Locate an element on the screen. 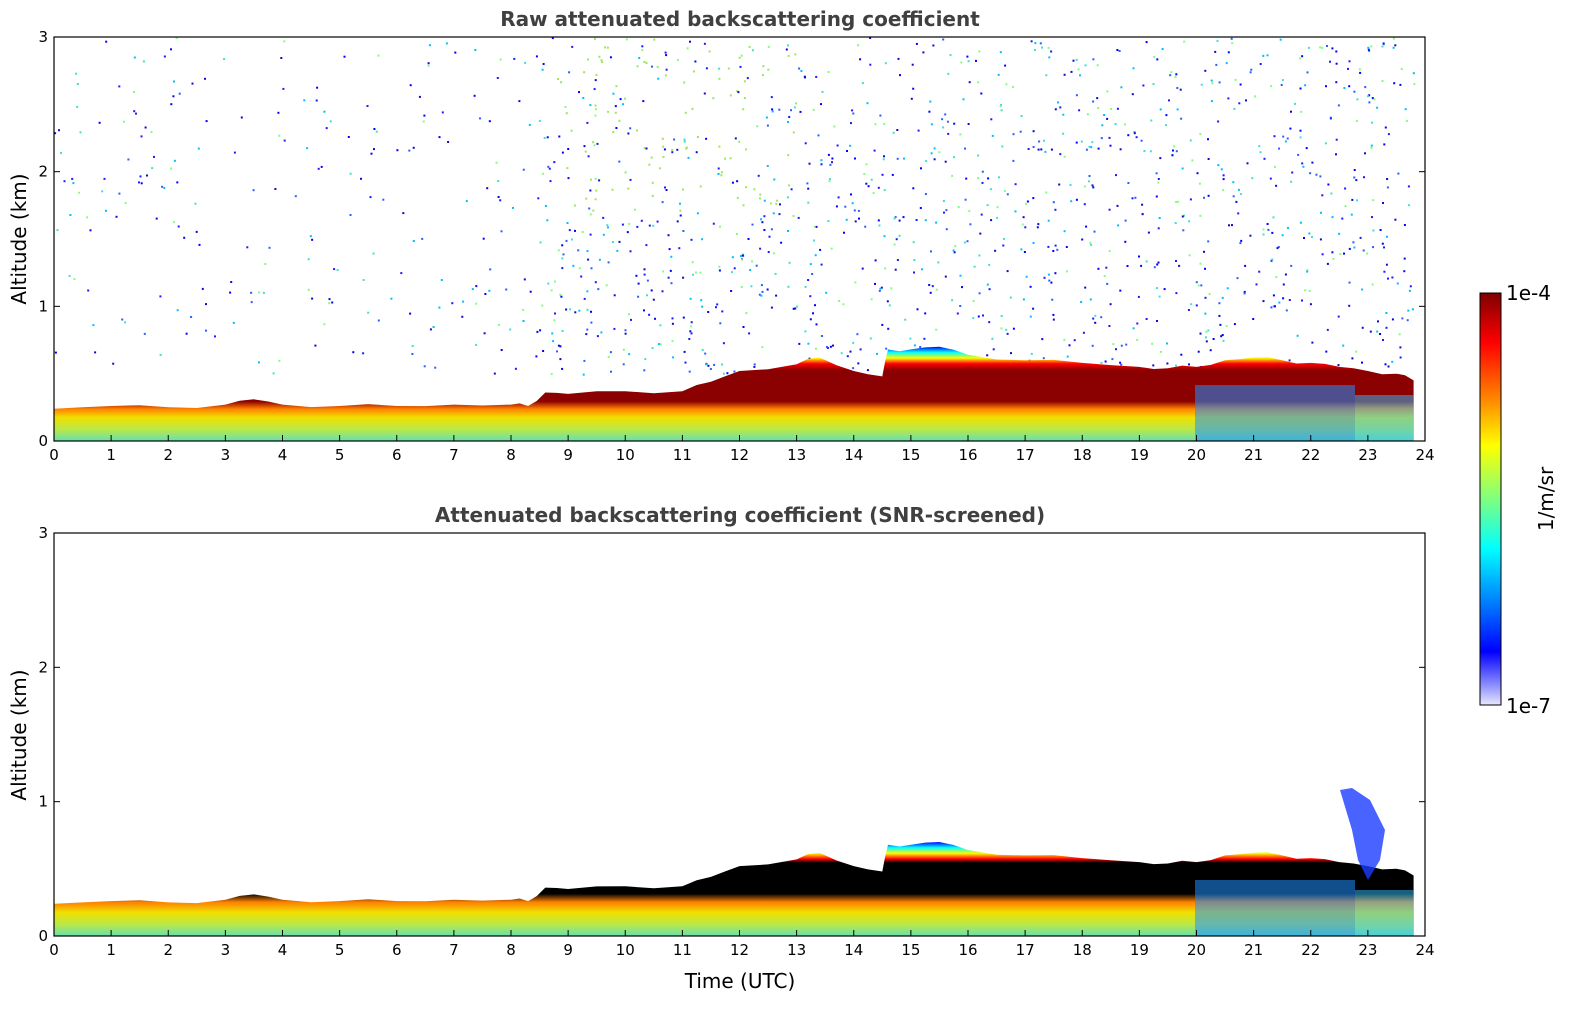 The image size is (1595, 1020). panel-raw-y-tick-label: 3 is located at coordinates (43, 37).